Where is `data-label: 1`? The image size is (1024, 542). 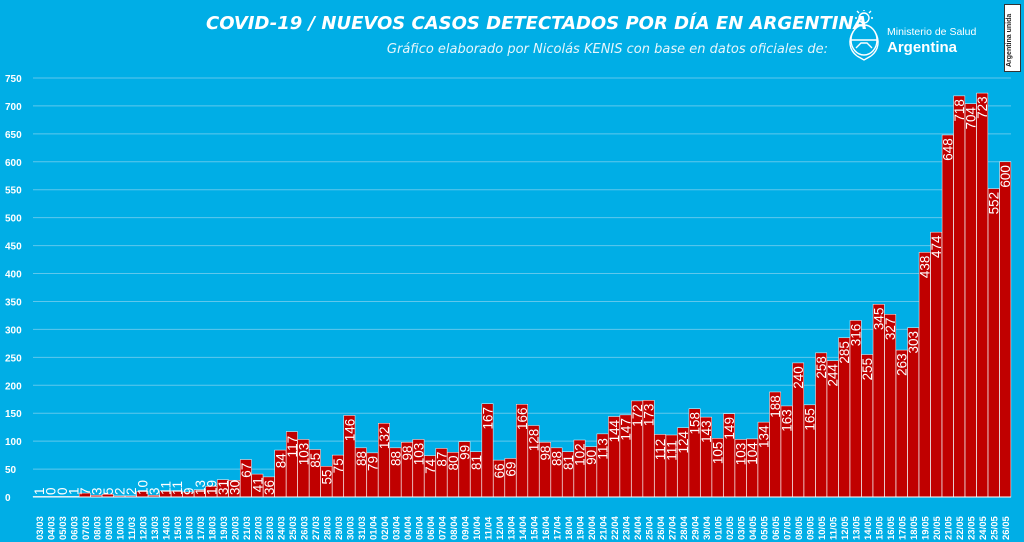 data-label: 1 is located at coordinates (73, 491).